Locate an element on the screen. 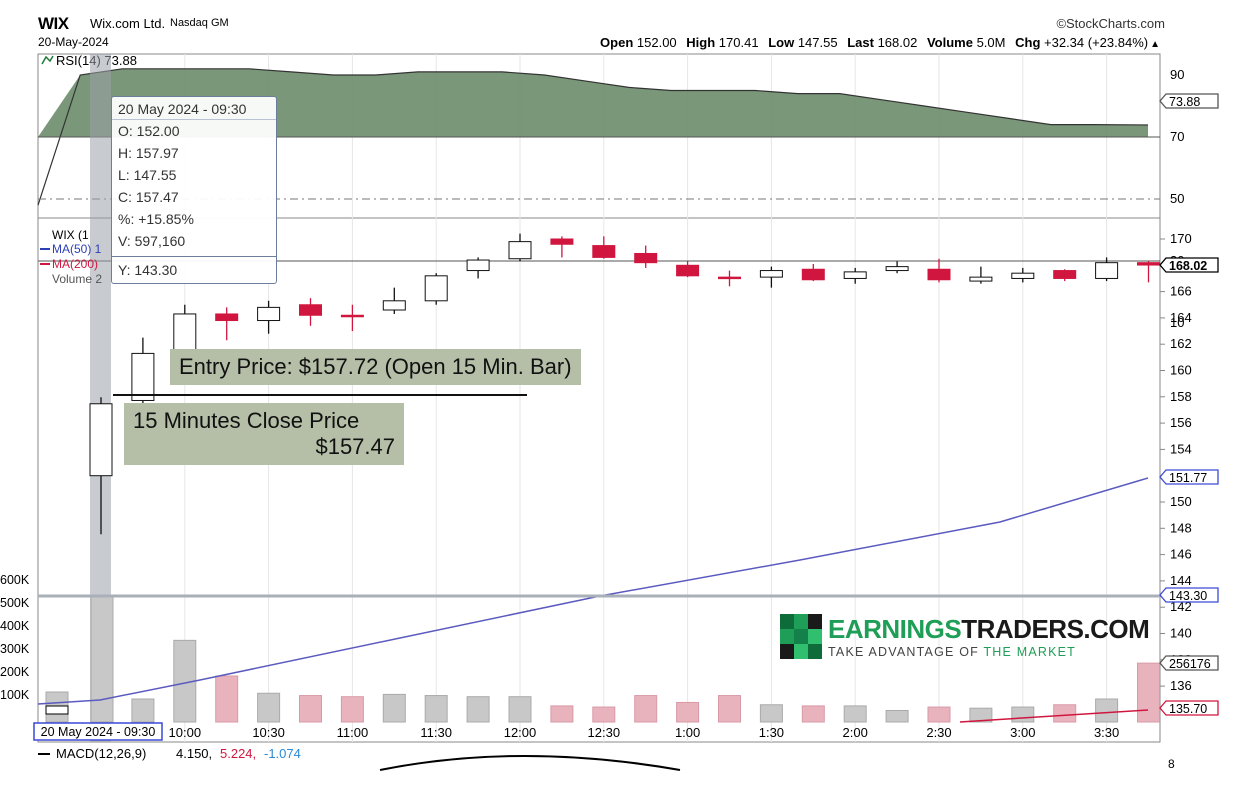 The height and width of the screenshot is (796, 1238). price-tick-label: 158 is located at coordinates (1181, 396).